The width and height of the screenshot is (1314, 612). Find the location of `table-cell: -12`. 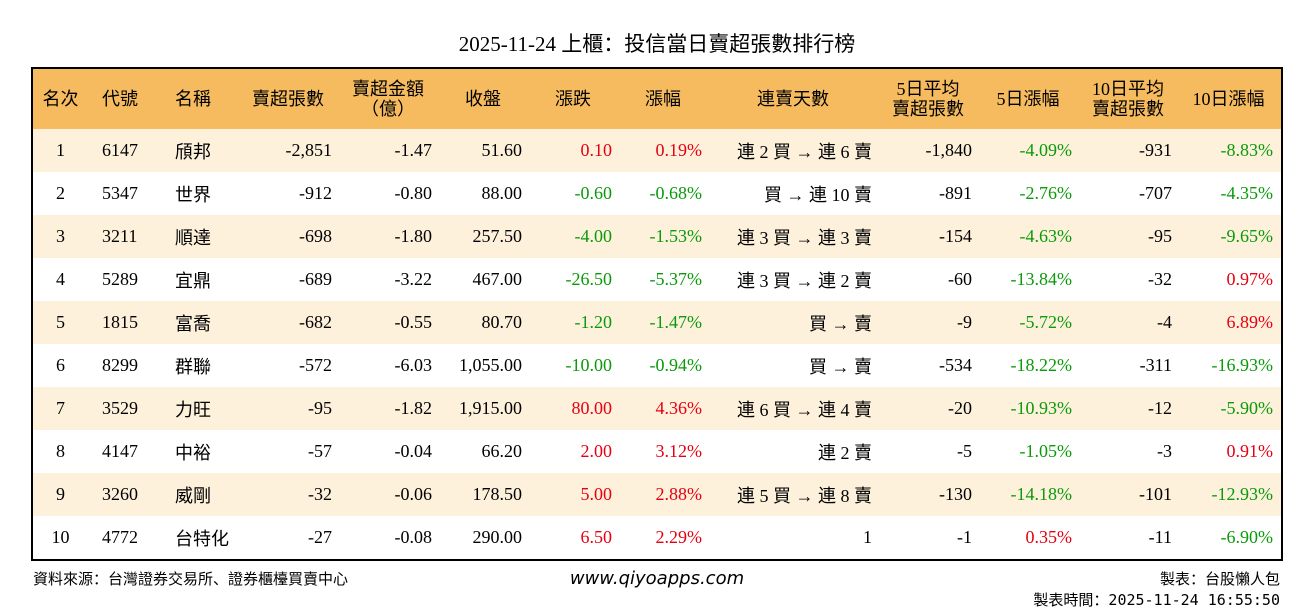

table-cell: -12 is located at coordinates (1130, 408).